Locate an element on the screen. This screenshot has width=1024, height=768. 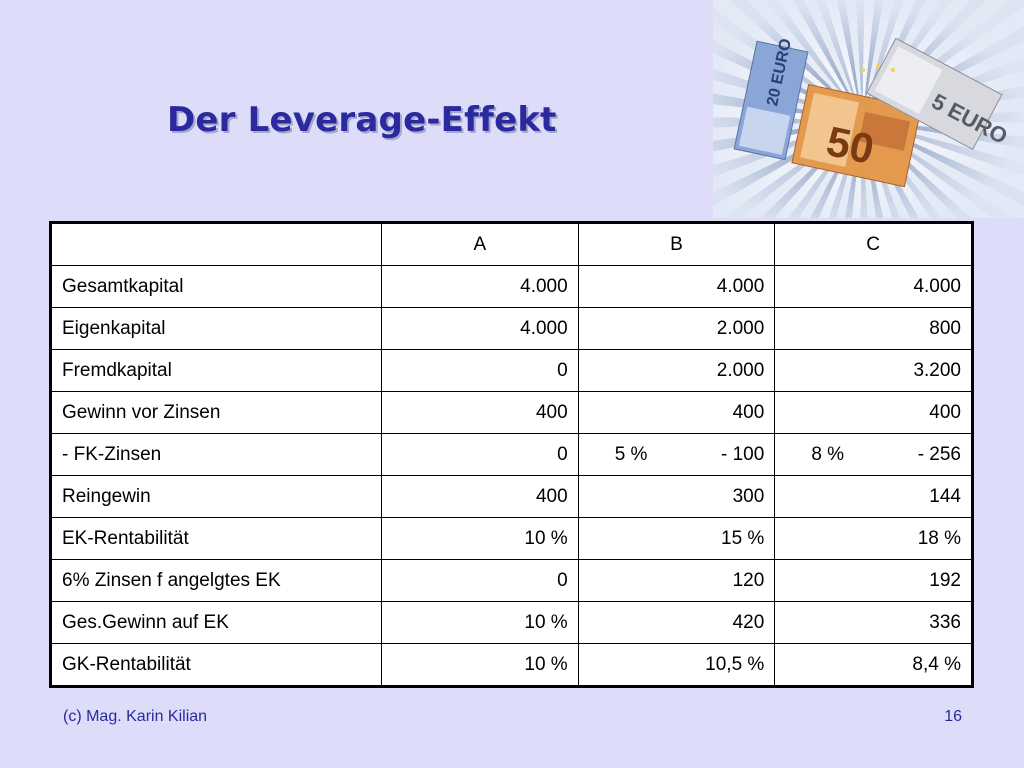
cell-c: 3.200 is located at coordinates (873, 370).